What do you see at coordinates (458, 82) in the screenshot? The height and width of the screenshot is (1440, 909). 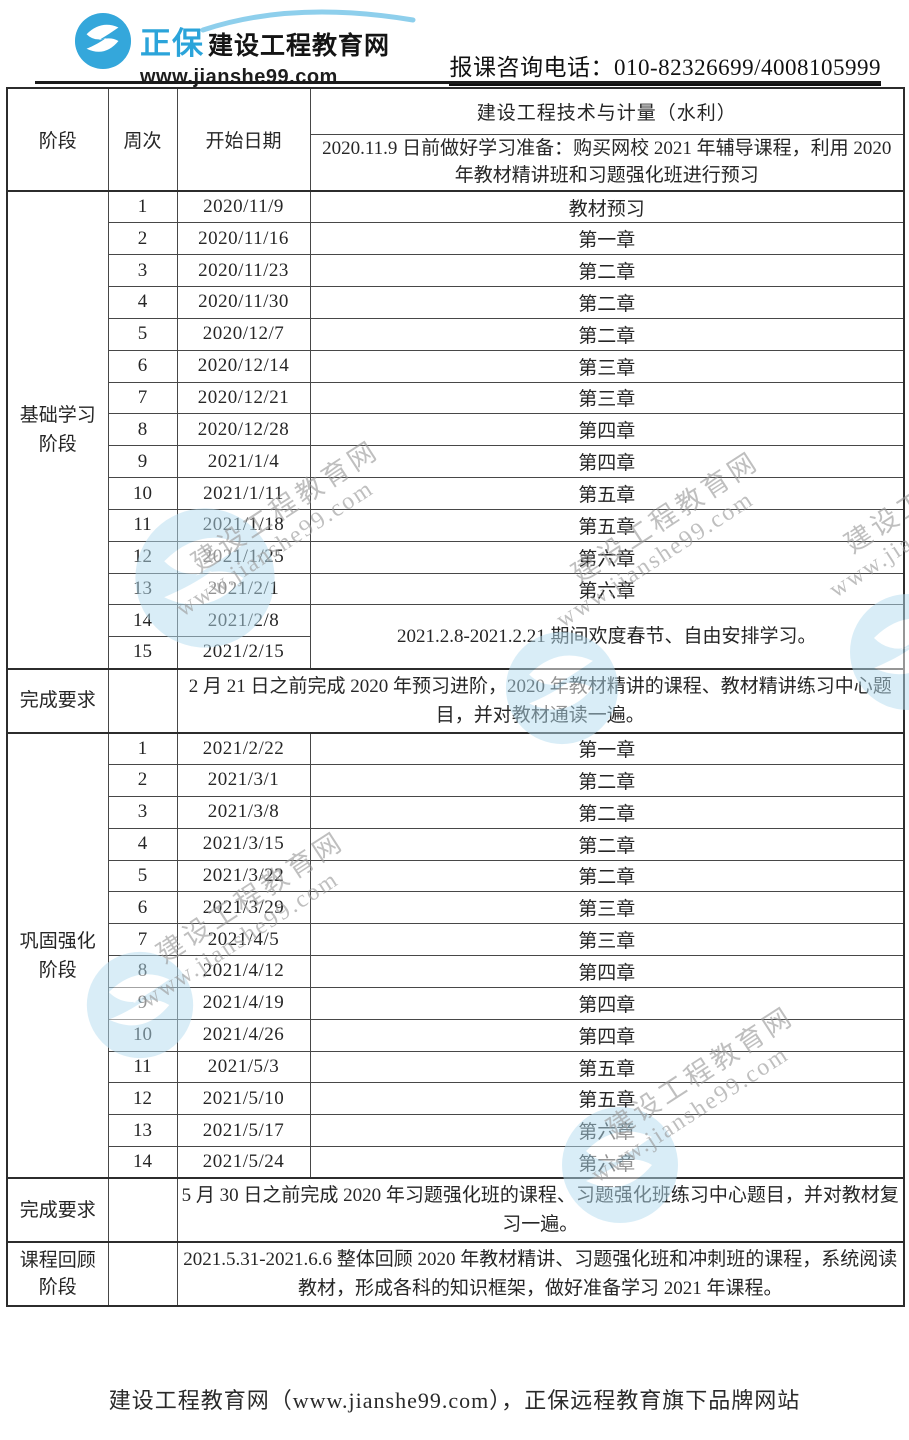 I see `header-divider` at bounding box center [458, 82].